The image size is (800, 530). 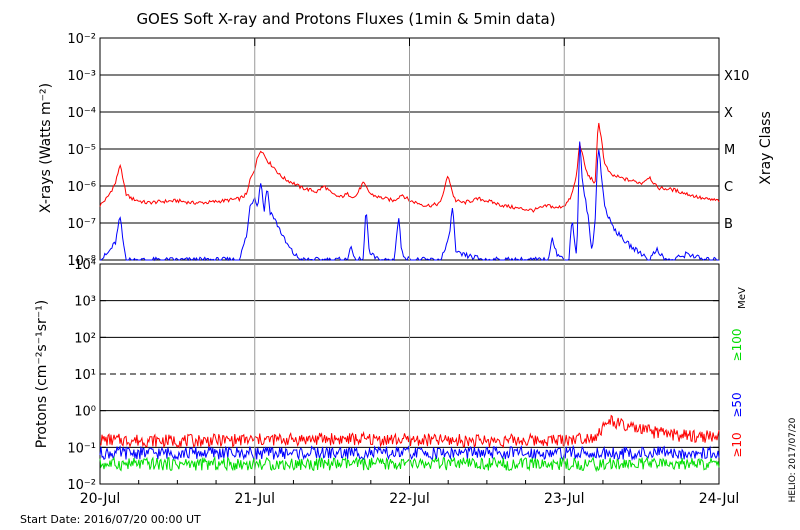 I want to click on flare-class-label: X10, so click(x=736, y=76).